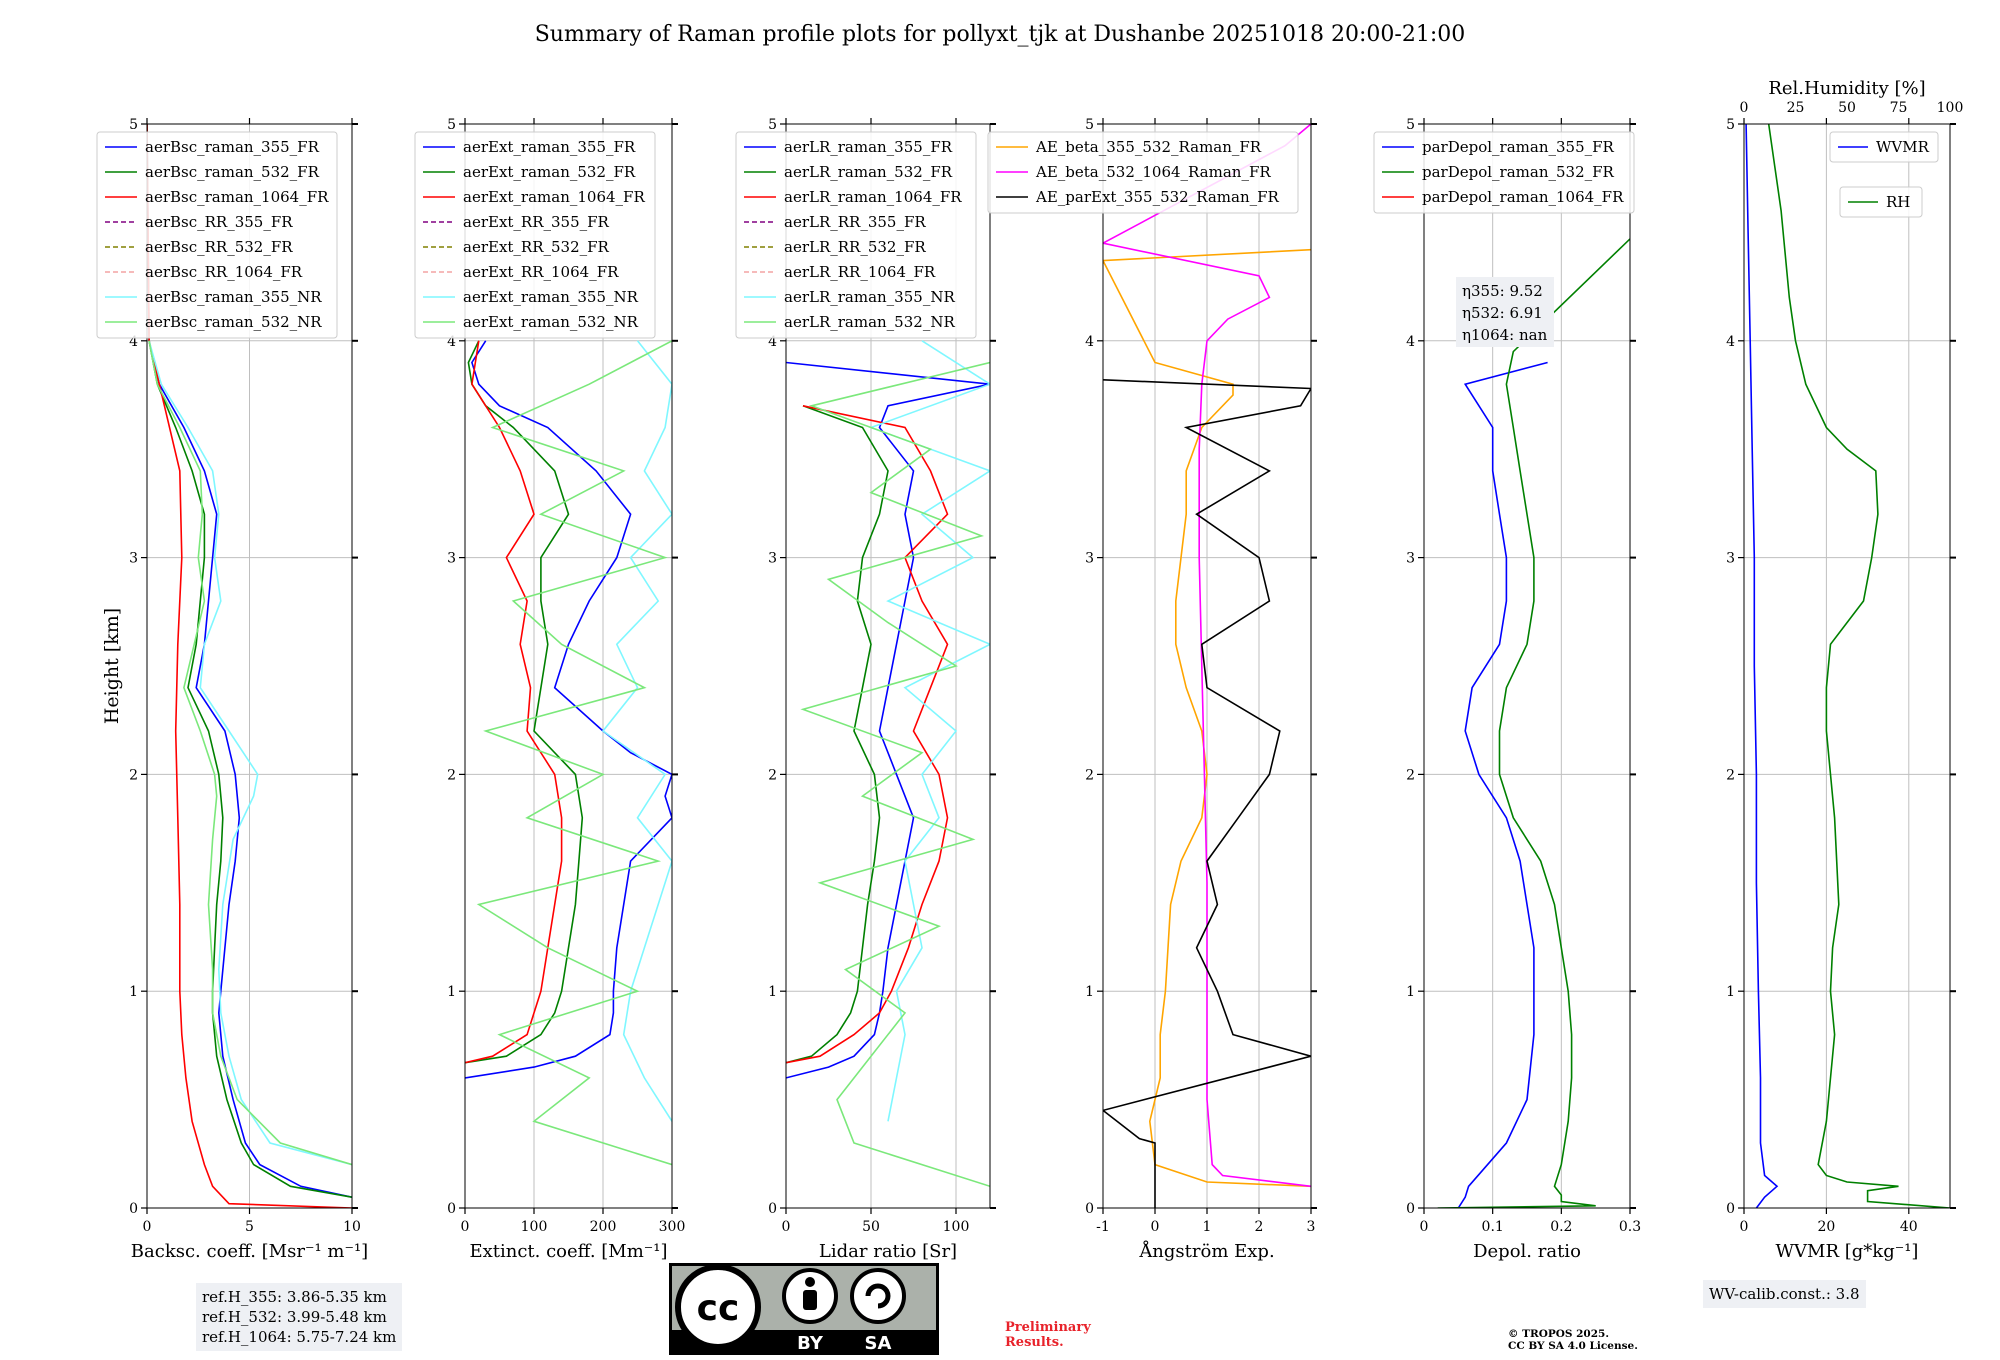 This screenshot has height=1360, width=2000. Describe the element at coordinates (603, 1227) in the screenshot. I see `x-tick-label: 200` at that location.